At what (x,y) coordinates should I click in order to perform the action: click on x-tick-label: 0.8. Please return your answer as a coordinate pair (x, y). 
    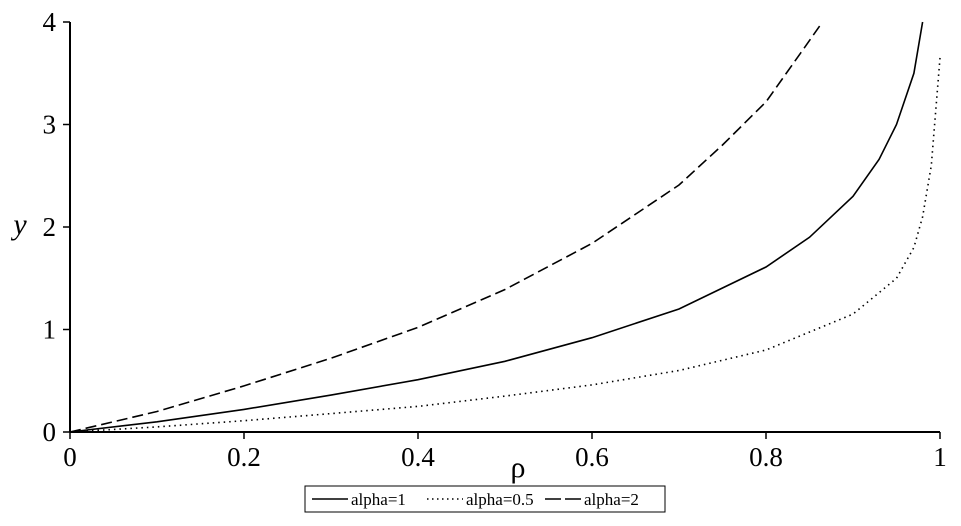
    Looking at the image, I should click on (766, 457).